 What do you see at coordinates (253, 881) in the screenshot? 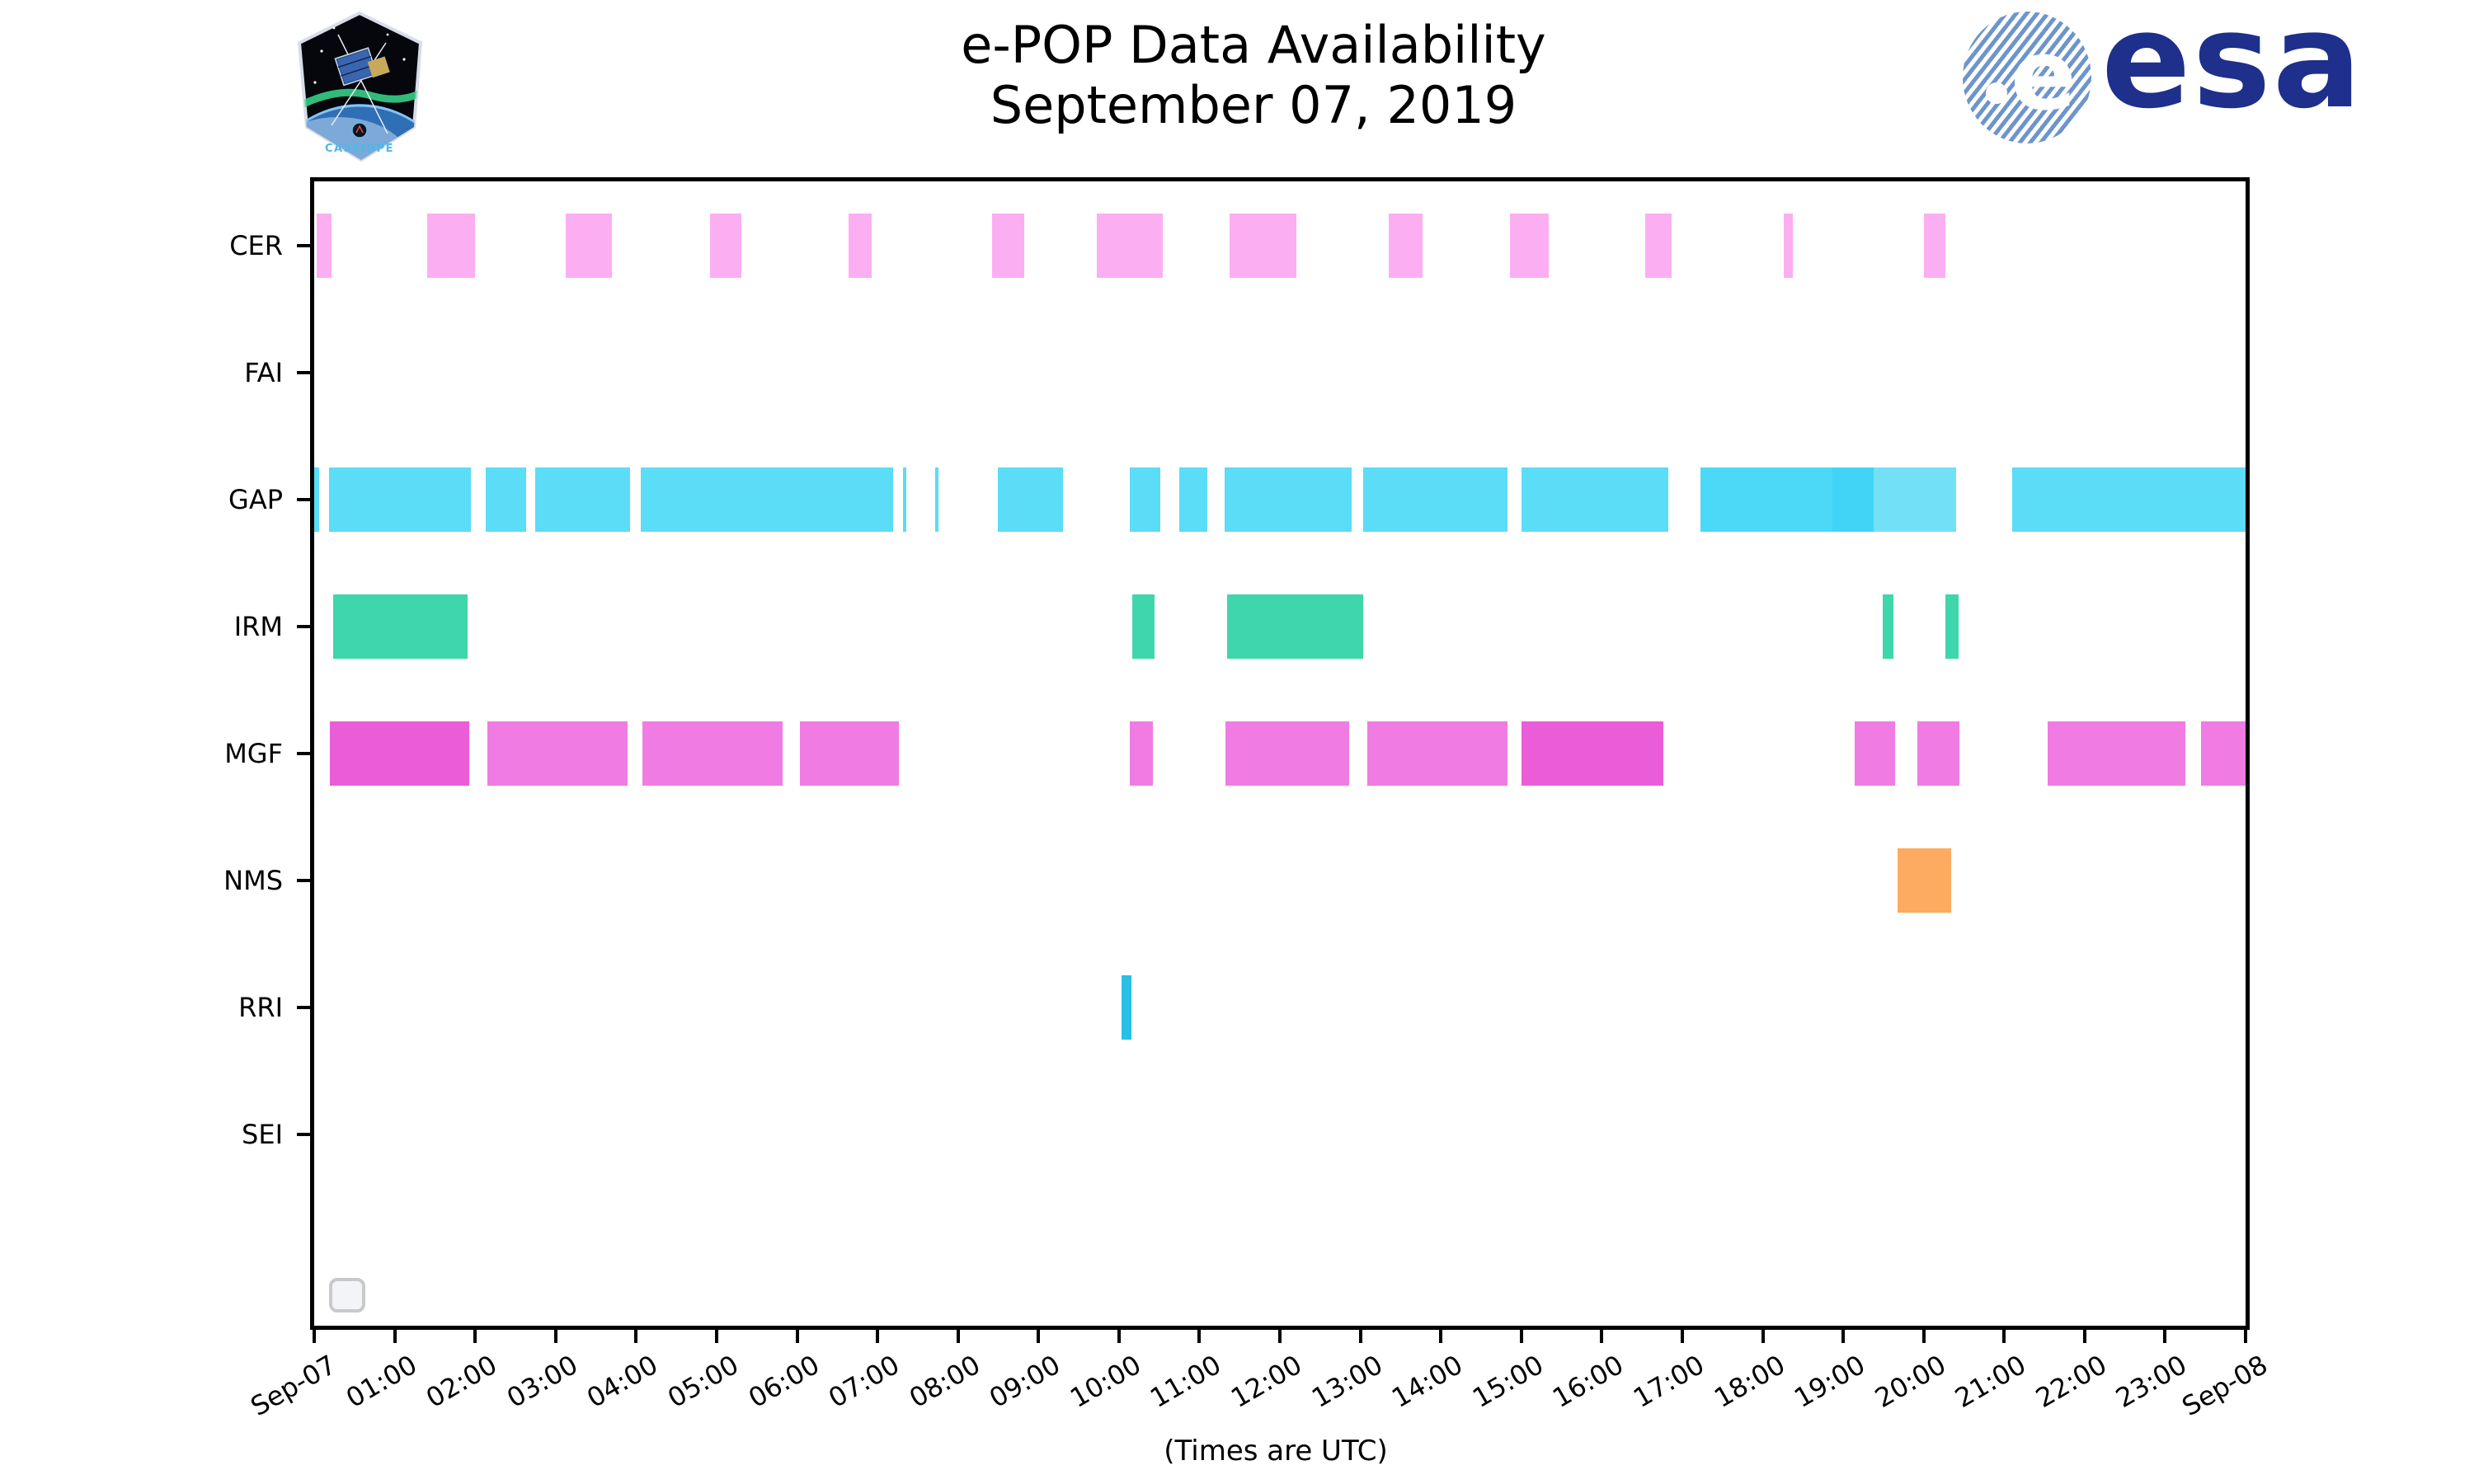
I see `y-label-nms: NMS` at bounding box center [253, 881].